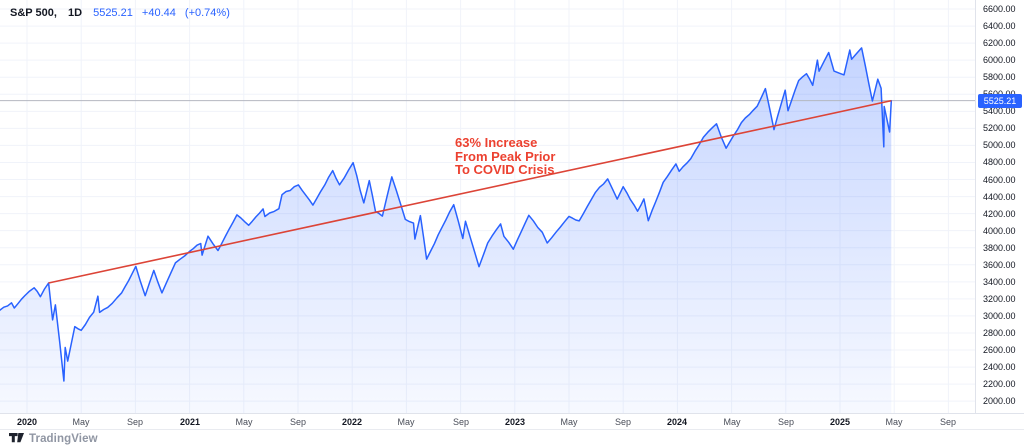 The image size is (1024, 448). I want to click on symbol-name: S&P 500,, so click(33, 13).